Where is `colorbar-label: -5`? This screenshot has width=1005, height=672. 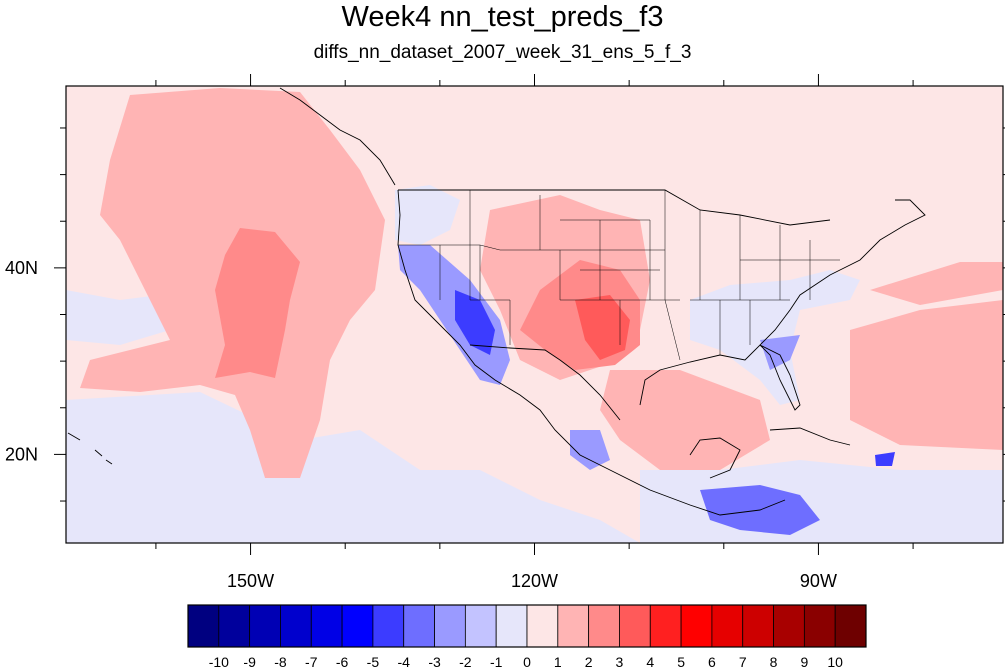
colorbar-label: -5 is located at coordinates (373, 662).